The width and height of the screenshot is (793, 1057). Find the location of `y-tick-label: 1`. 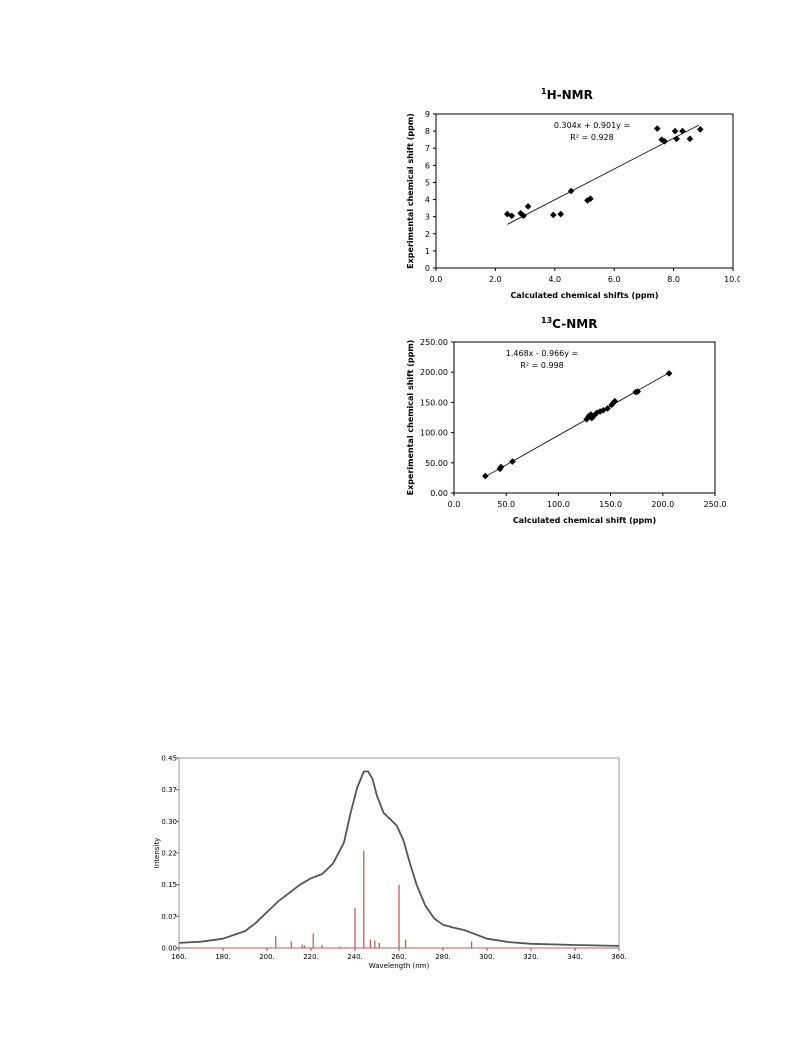

y-tick-label: 1 is located at coordinates (427, 251).